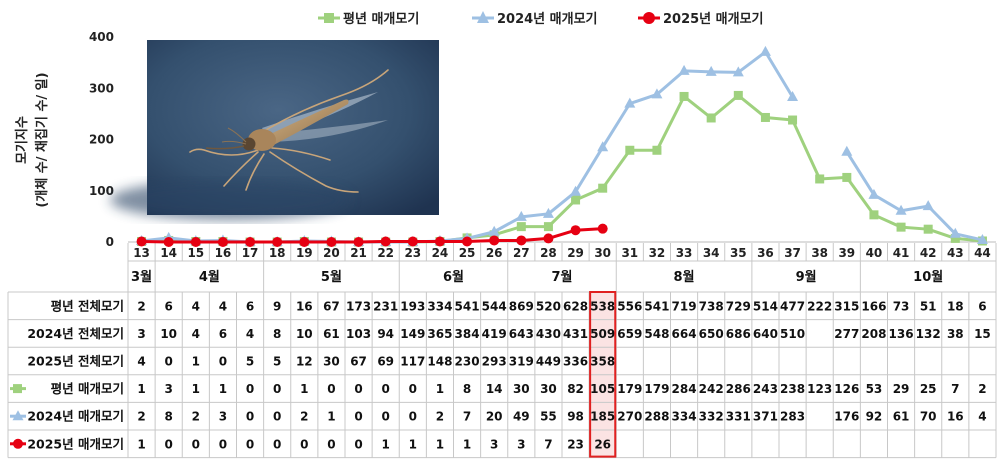  I want to click on table-cell: 514, so click(765, 306).